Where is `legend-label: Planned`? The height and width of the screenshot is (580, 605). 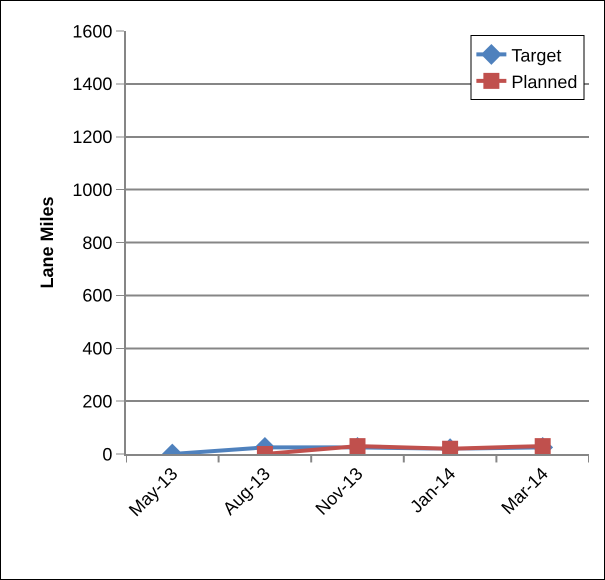
legend-label: Planned is located at coordinates (544, 82).